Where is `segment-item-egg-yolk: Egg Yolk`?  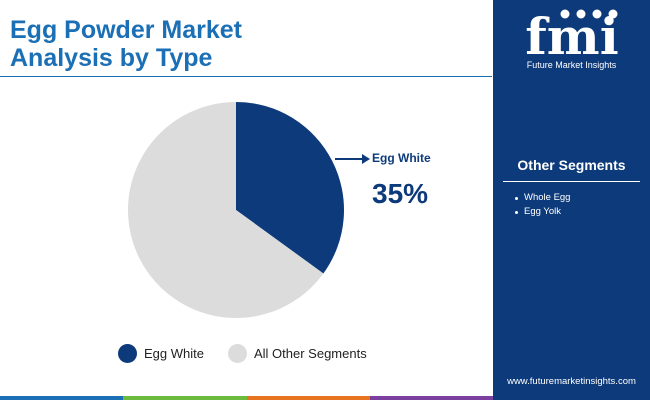 segment-item-egg-yolk: Egg Yolk is located at coordinates (542, 212).